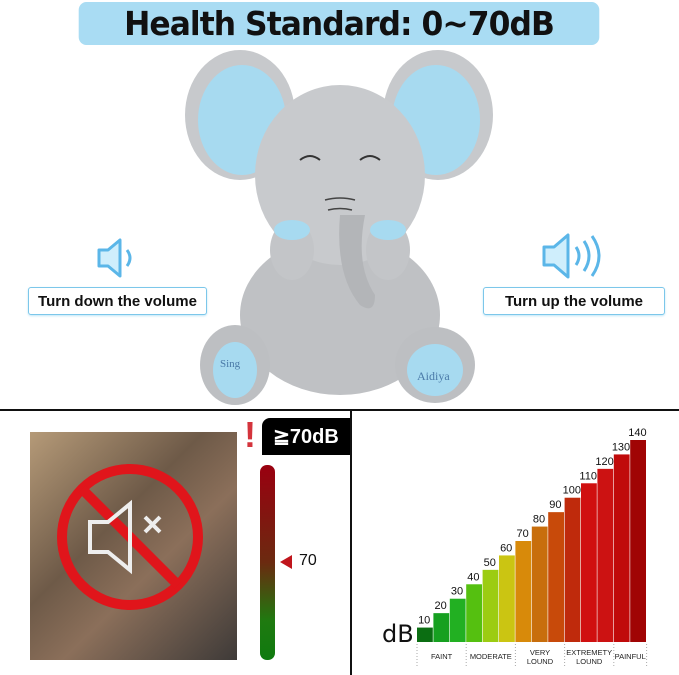 This screenshot has height=675, width=679. What do you see at coordinates (250, 434) in the screenshot?
I see `warning-exclamation: !` at bounding box center [250, 434].